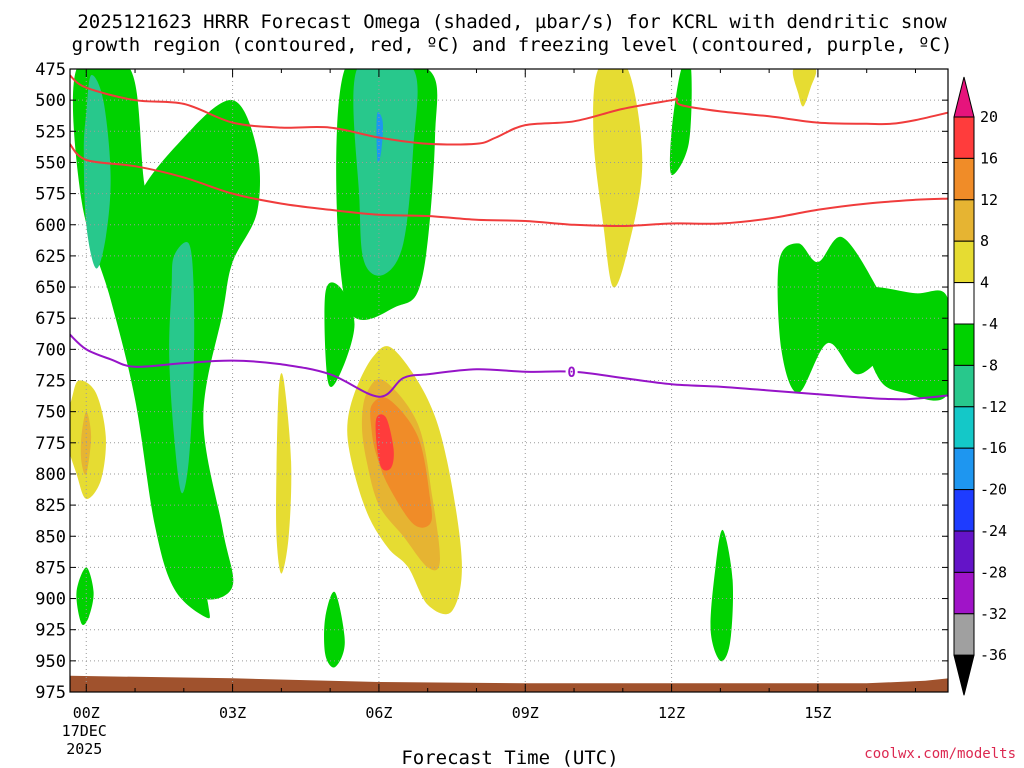 The height and width of the screenshot is (768, 1024). What do you see at coordinates (50, 537) in the screenshot?
I see `y-tick-label: 850` at bounding box center [50, 537].